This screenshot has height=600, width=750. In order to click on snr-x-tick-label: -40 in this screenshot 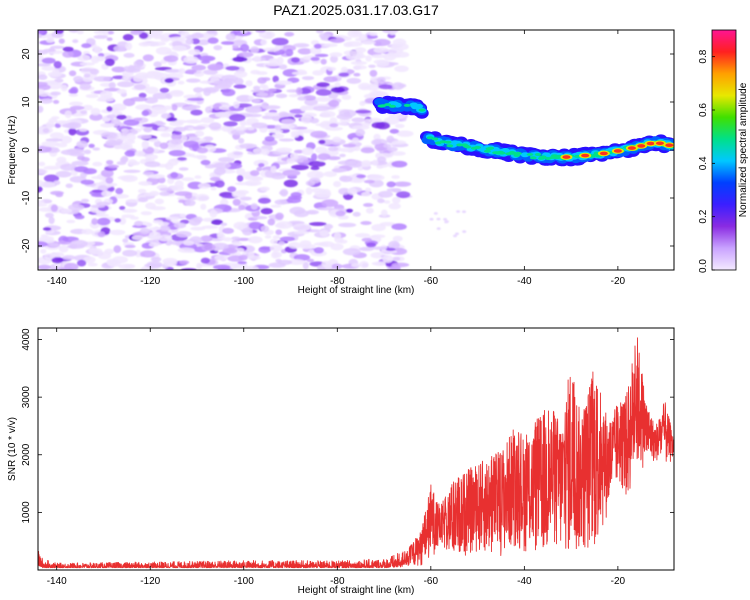, I will do `click(524, 581)`.